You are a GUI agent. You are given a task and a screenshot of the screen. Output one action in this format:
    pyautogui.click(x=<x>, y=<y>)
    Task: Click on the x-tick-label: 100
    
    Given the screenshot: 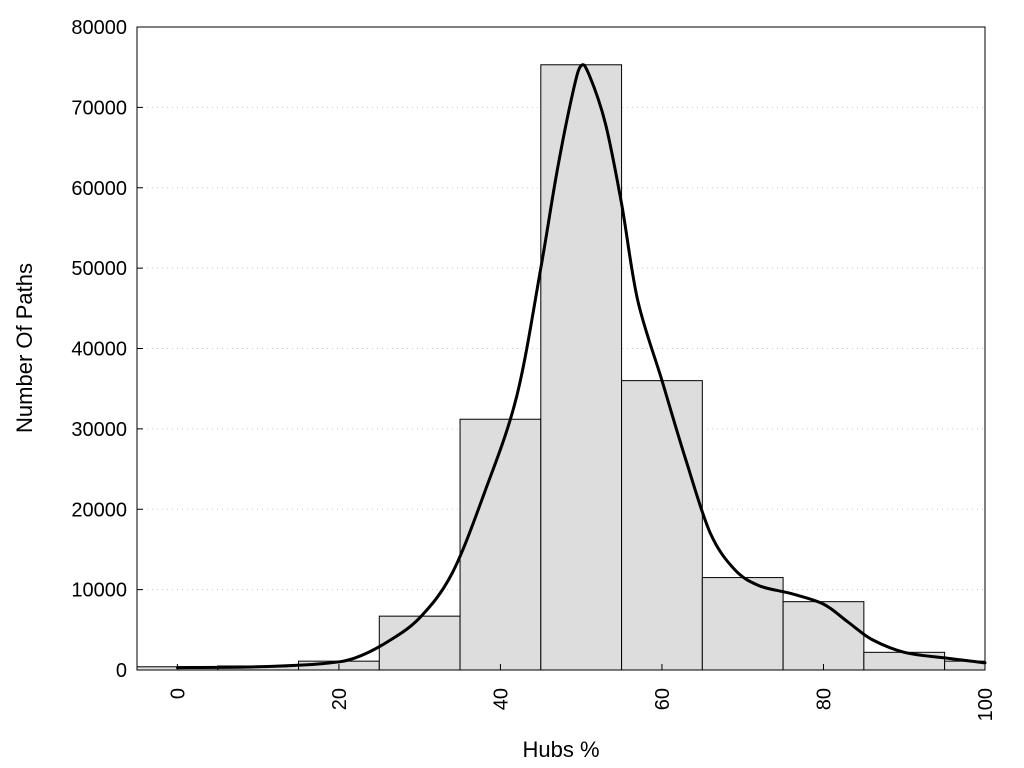 What is the action you would take?
    pyautogui.click(x=986, y=704)
    